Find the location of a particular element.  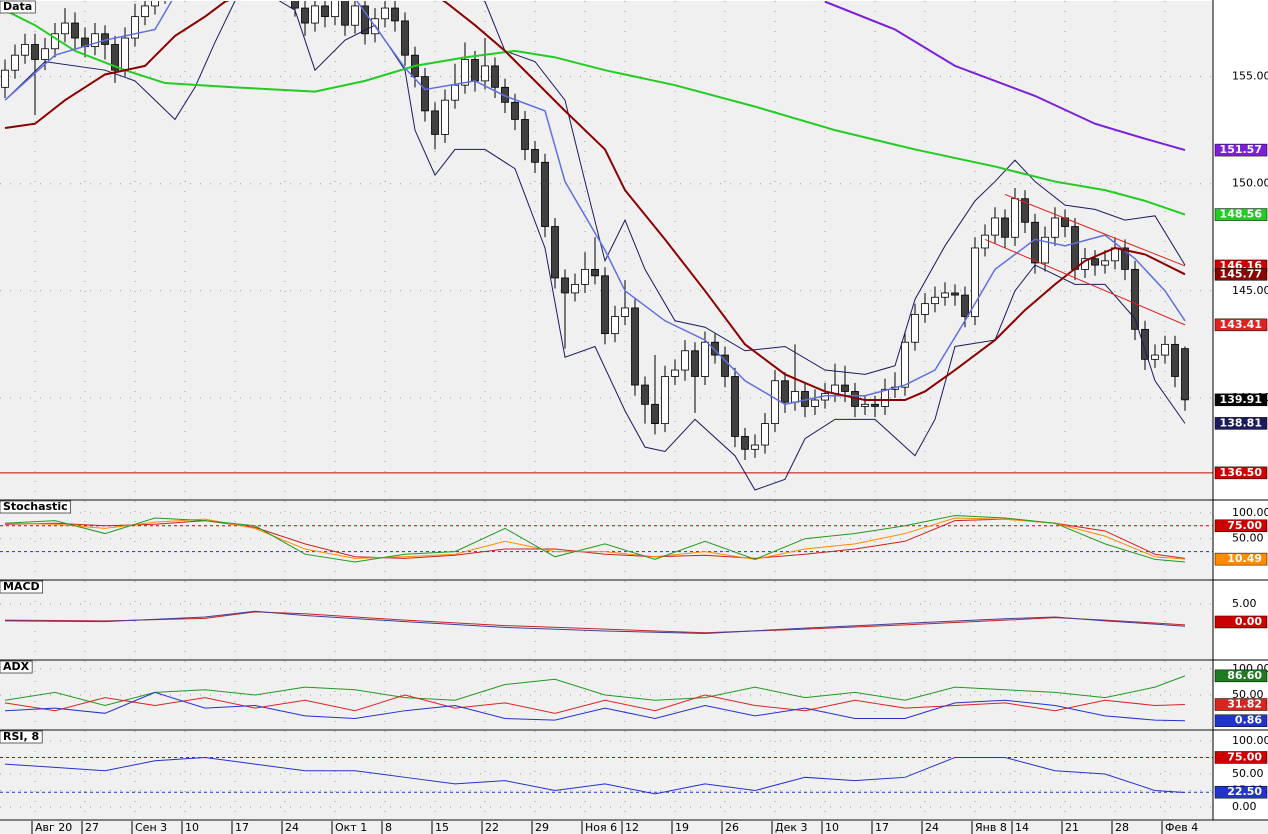

x-tick-label: Фев 4 is located at coordinates (1181, 827).